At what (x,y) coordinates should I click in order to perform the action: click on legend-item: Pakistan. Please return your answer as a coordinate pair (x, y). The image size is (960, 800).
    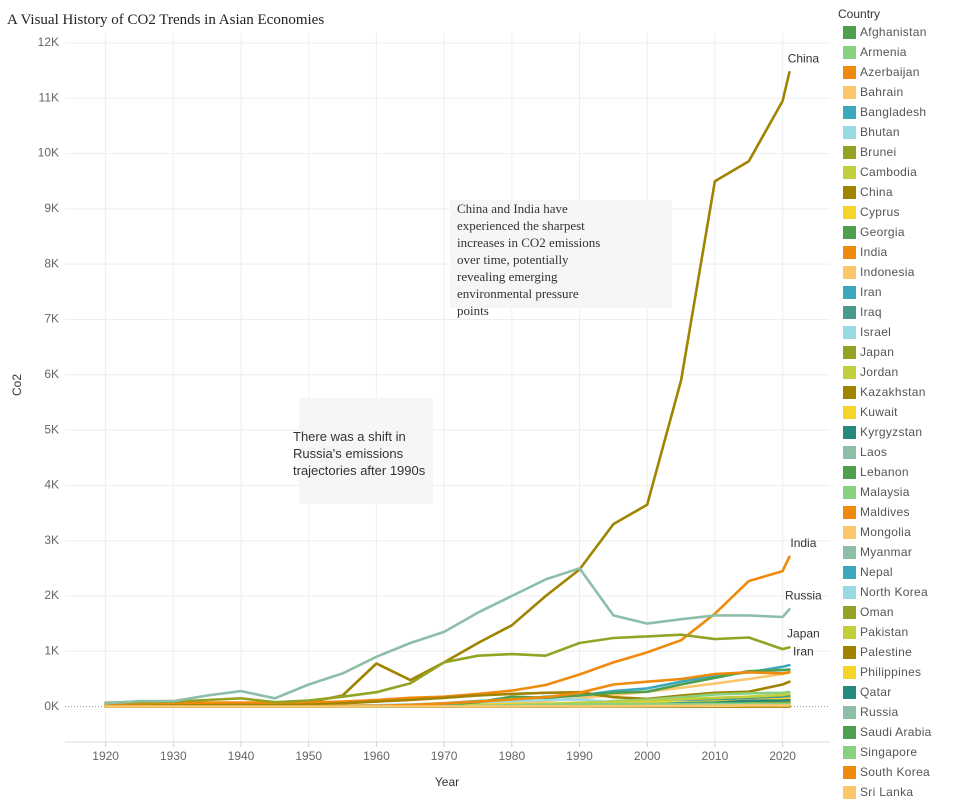
    Looking at the image, I should click on (901, 632).